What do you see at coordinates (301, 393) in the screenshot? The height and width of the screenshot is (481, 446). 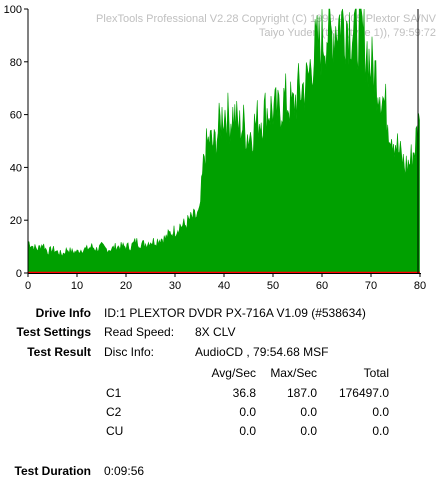 I see `c1-max: 187.0` at bounding box center [301, 393].